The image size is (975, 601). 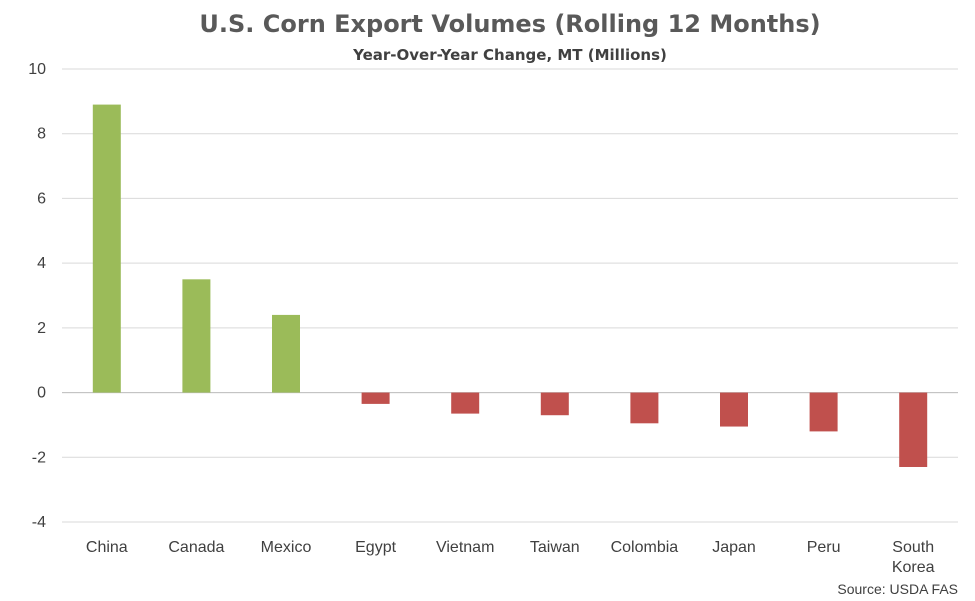 What do you see at coordinates (41, 263) in the screenshot?
I see `y-tick-label: 4` at bounding box center [41, 263].